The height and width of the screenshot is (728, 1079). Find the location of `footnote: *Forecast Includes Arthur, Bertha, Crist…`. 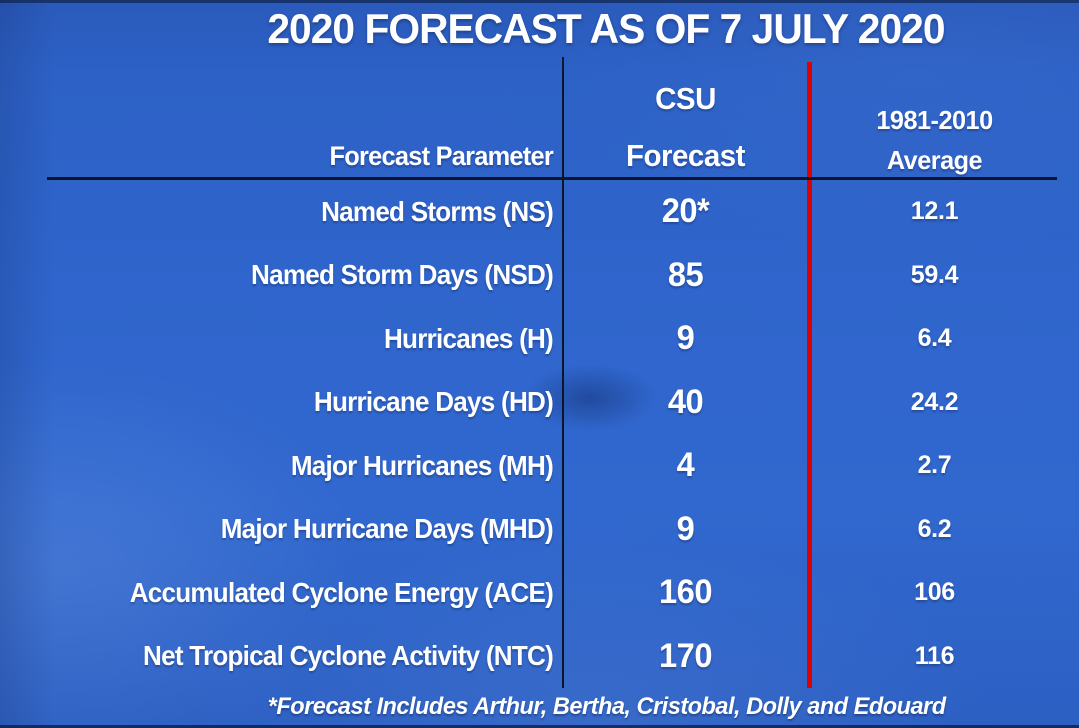

footnote: *Forecast Includes Arthur, Bertha, Crist… is located at coordinates (606, 706).